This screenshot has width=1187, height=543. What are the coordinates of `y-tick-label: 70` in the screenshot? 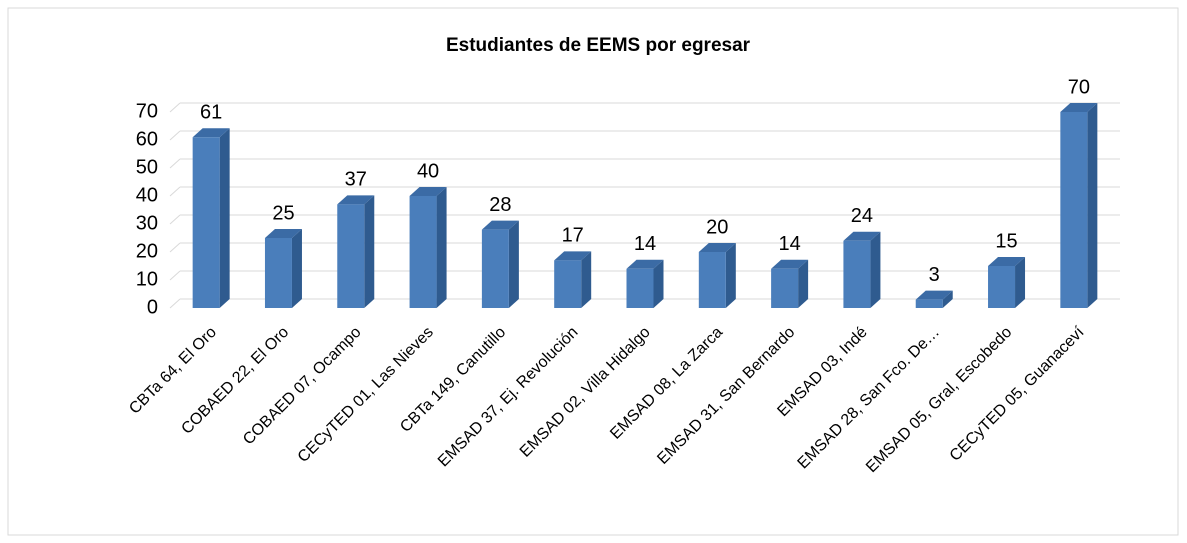 It's located at (147, 111).